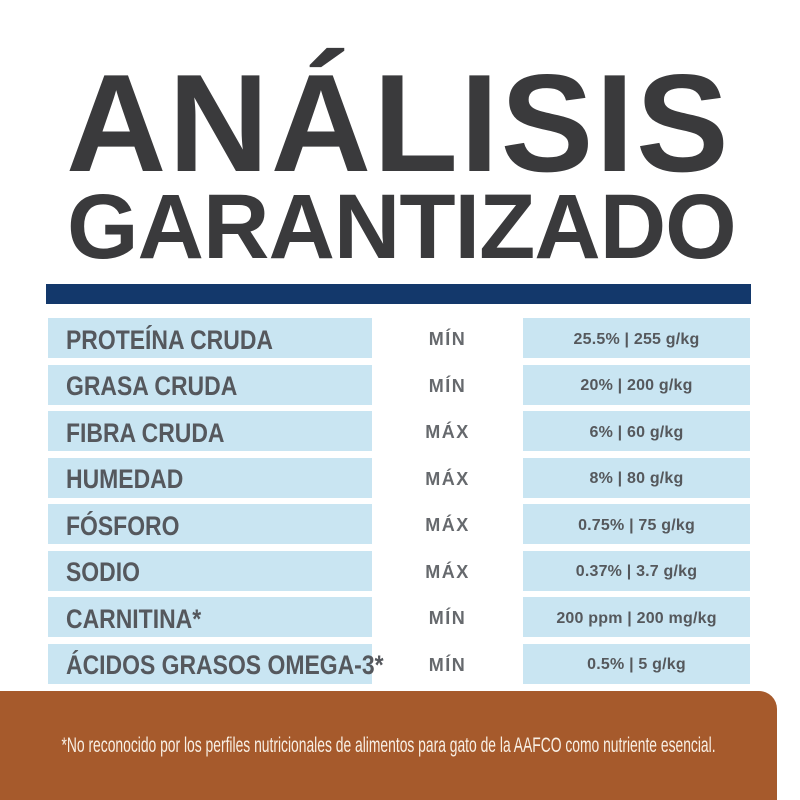 The image size is (800, 800). I want to click on nutrient-name: SODIO, so click(103, 572).